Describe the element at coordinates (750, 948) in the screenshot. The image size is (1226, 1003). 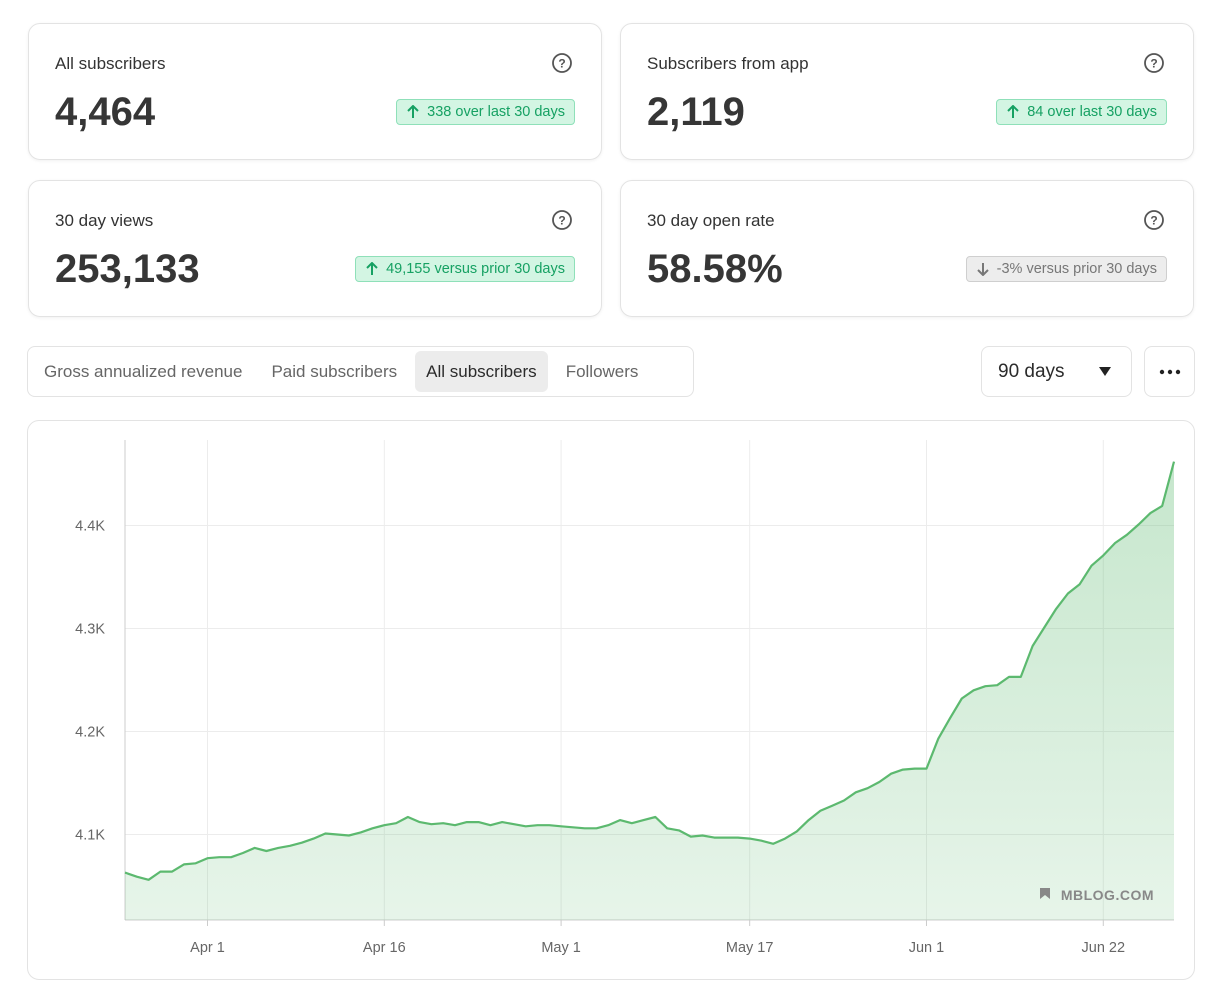
I see `x-tick-label: May 17` at that location.